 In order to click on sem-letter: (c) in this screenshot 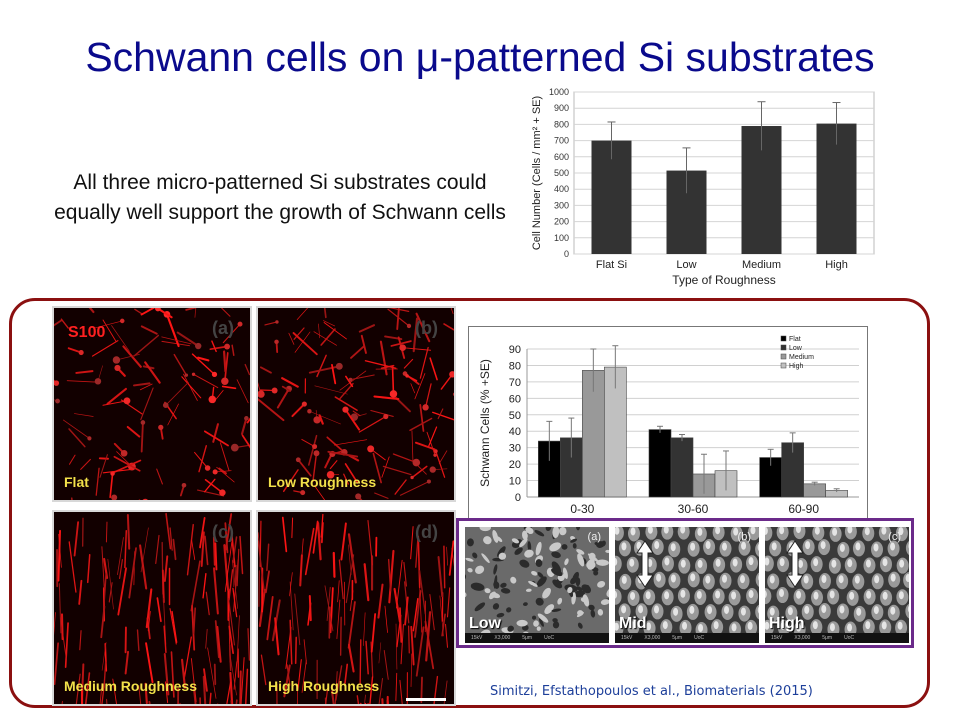, I will do `click(894, 537)`.